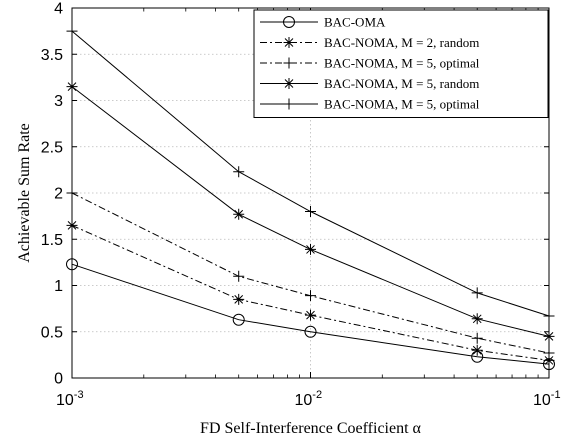 This screenshot has width=579, height=439. Describe the element at coordinates (52, 55) in the screenshot. I see `y-tick-label: 3.5` at that location.